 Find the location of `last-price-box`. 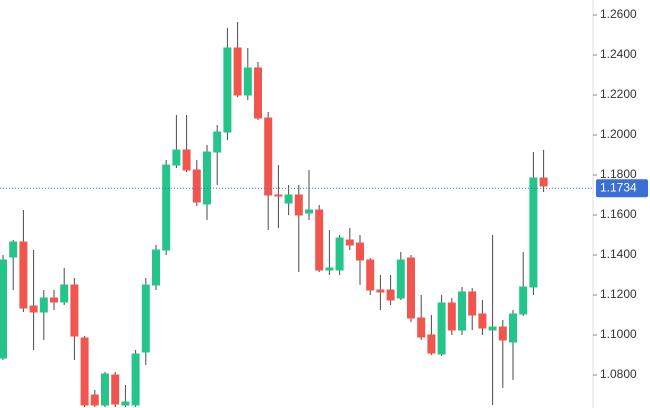

last-price-box is located at coordinates (622, 188).